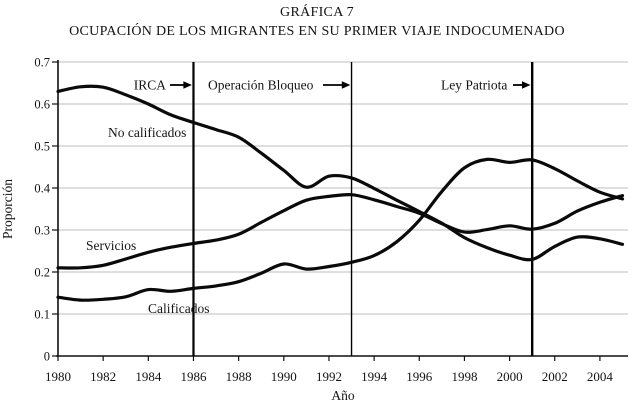 This screenshot has width=634, height=410. What do you see at coordinates (42, 105) in the screenshot?
I see `y-tick-label: 0.6` at bounding box center [42, 105].